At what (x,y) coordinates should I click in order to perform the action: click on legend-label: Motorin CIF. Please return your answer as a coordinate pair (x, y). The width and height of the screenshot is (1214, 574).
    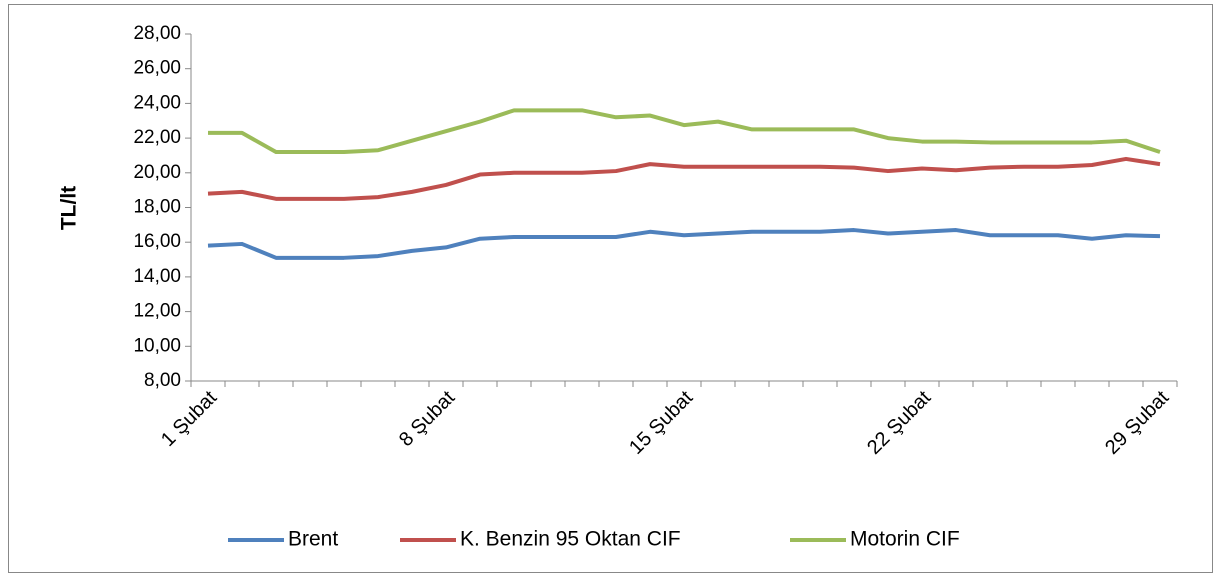
    Looking at the image, I should click on (905, 539).